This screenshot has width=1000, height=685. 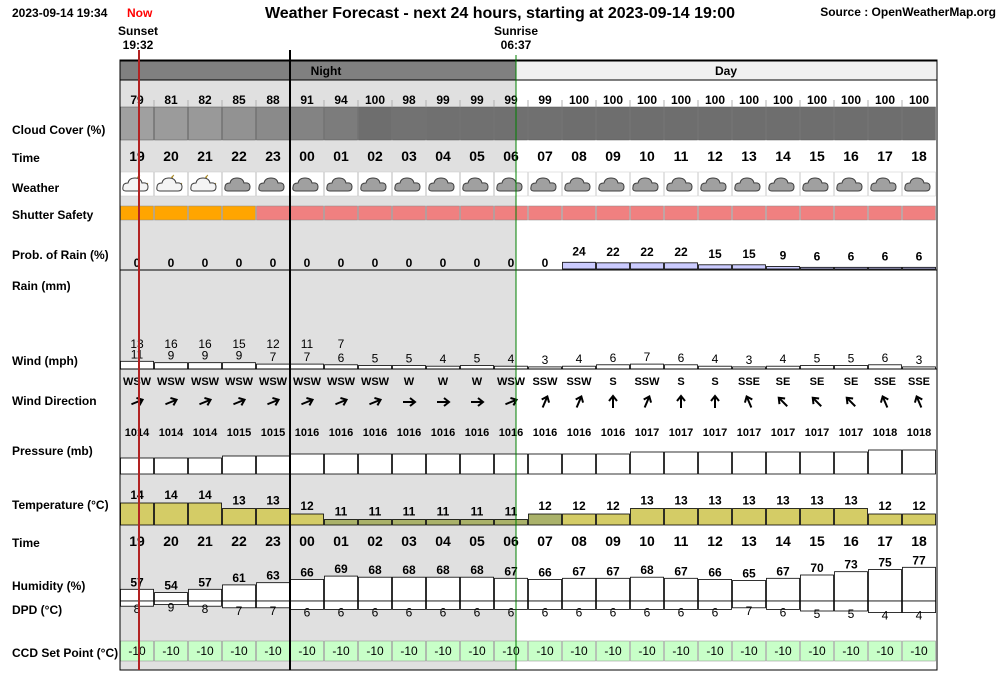 What do you see at coordinates (715, 254) in the screenshot?
I see `rain-probability-value: 15` at bounding box center [715, 254].